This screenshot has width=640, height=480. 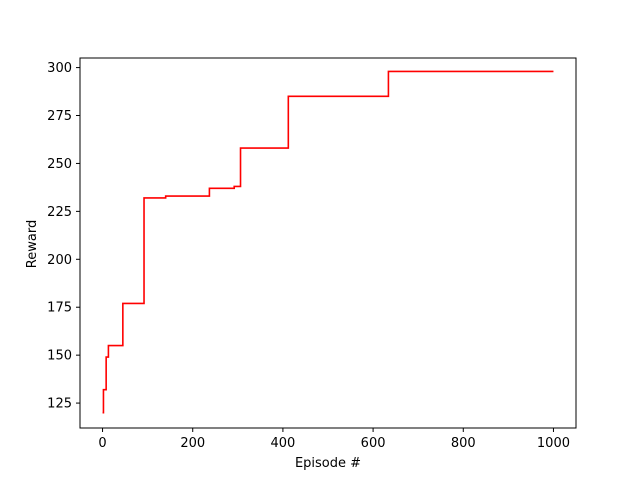 What do you see at coordinates (59, 308) in the screenshot?
I see `y-tick-label: 175` at bounding box center [59, 308].